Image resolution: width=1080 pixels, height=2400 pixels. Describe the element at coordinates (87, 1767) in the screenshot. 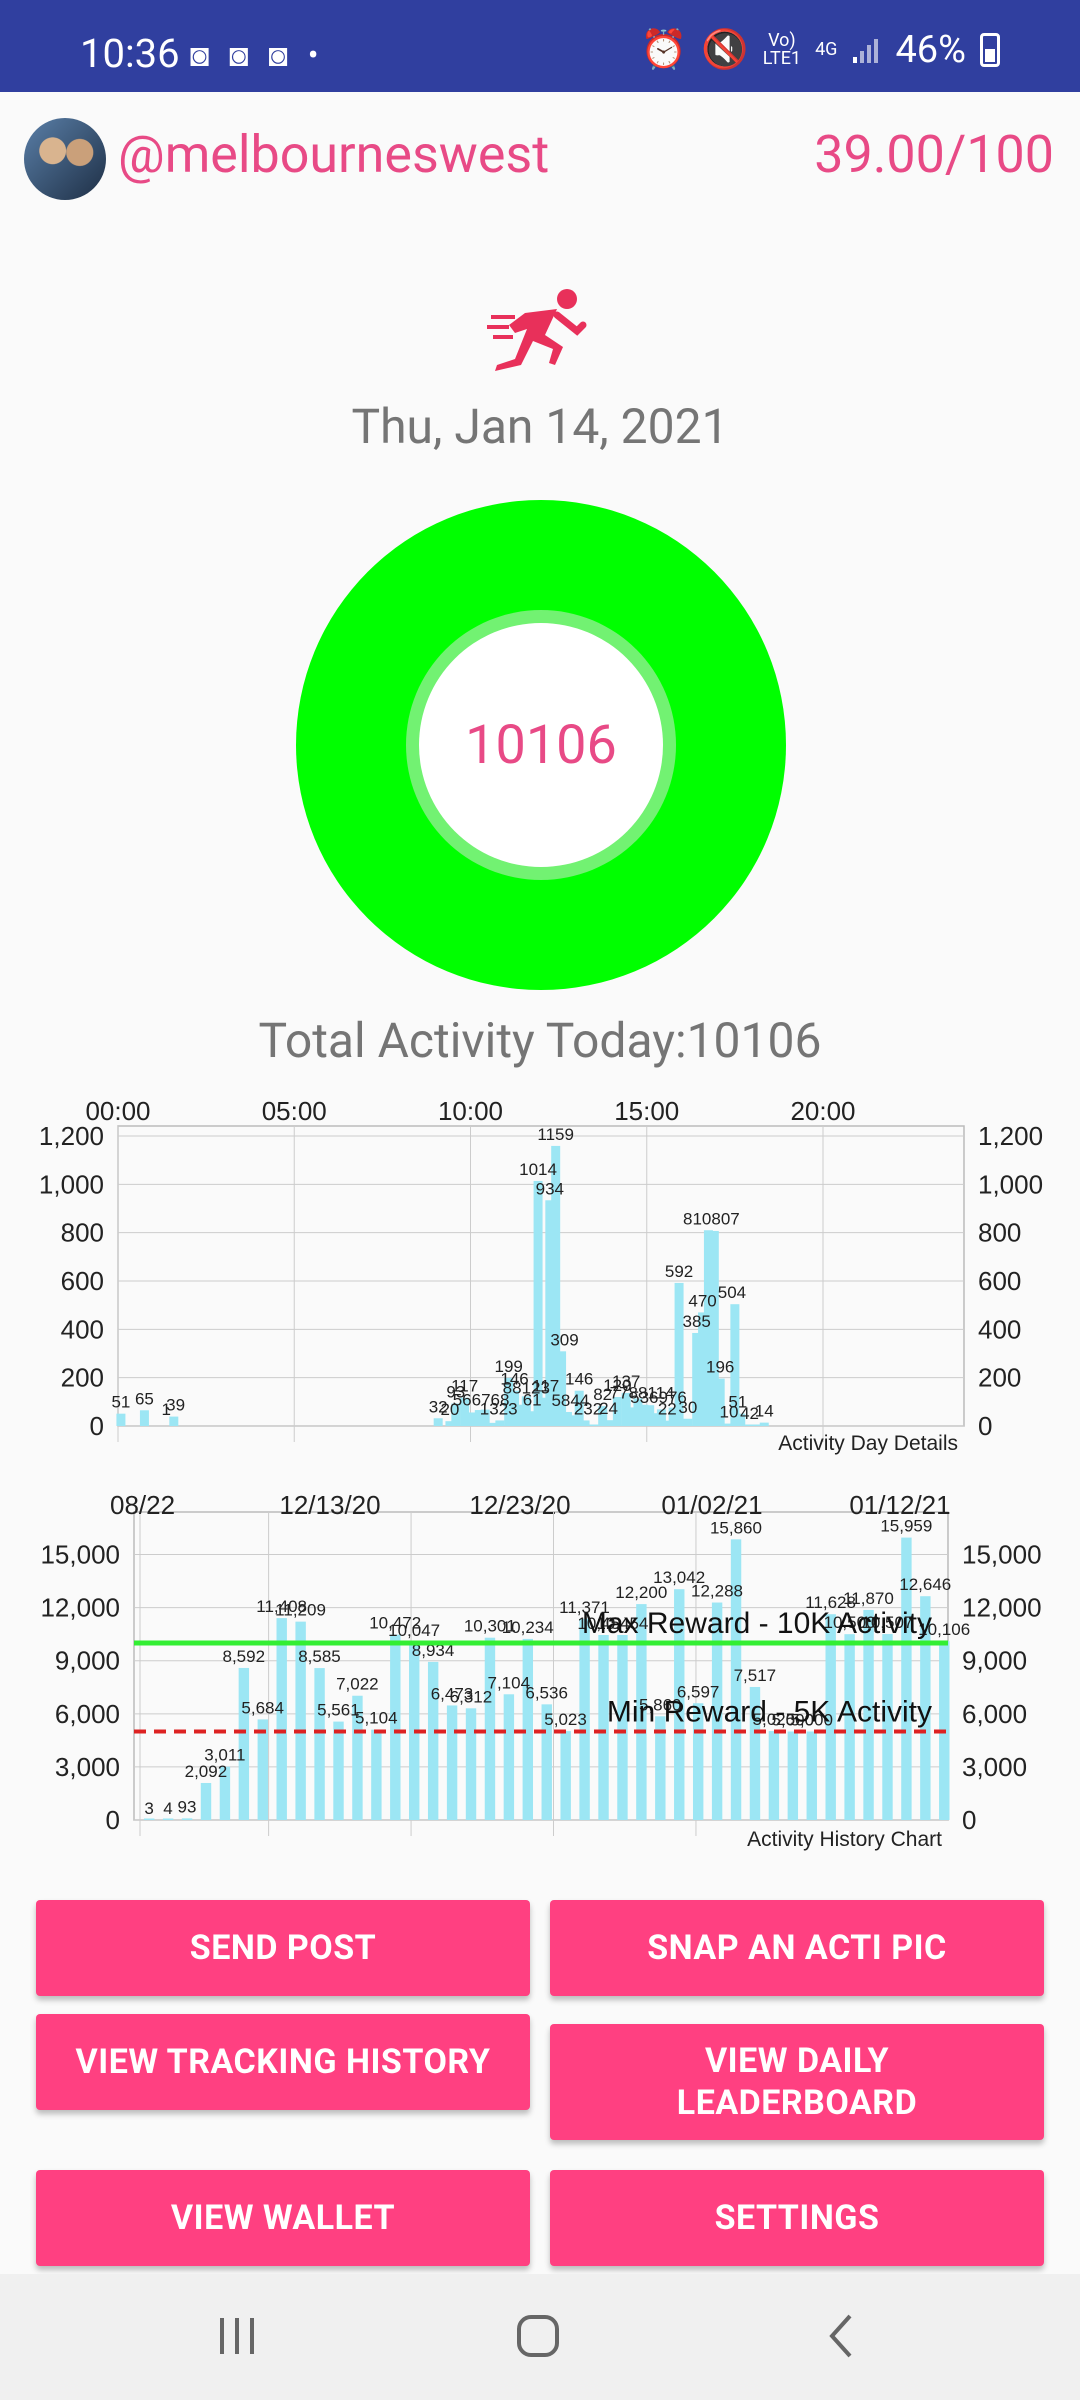

I see `history-y-tick-left: 3,000` at that location.